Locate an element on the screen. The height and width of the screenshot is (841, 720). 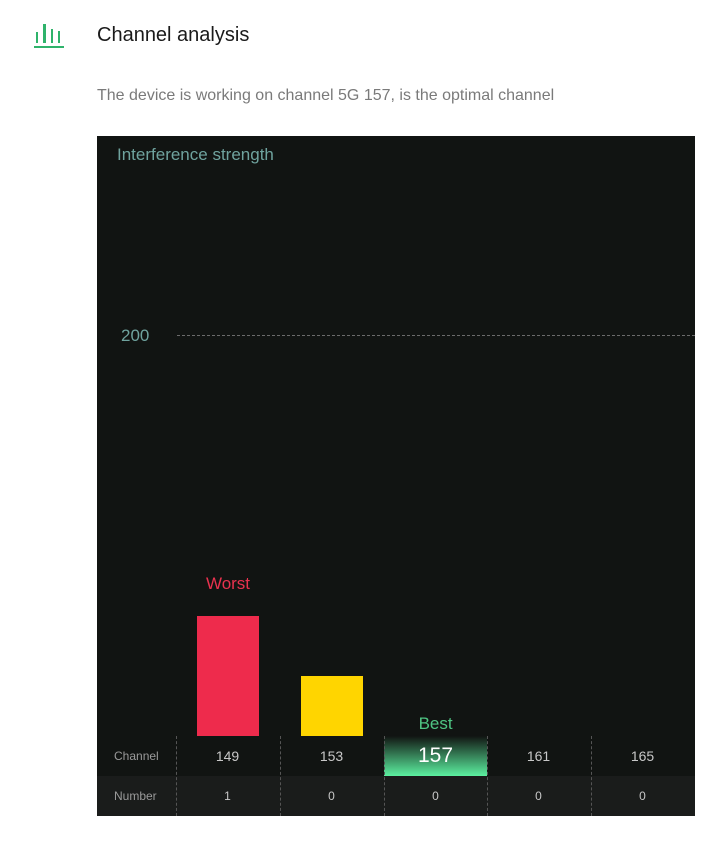
section-title: Channel analysis is located at coordinates (173, 35).